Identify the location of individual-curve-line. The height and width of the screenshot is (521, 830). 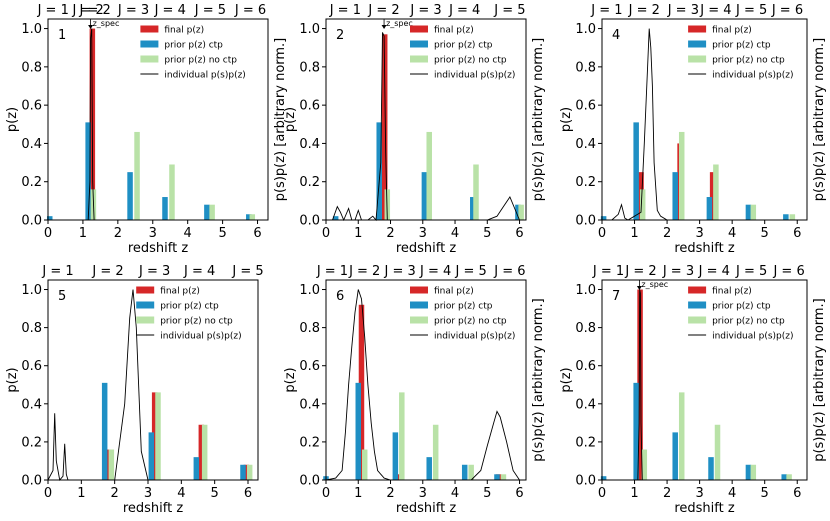
(91, 124).